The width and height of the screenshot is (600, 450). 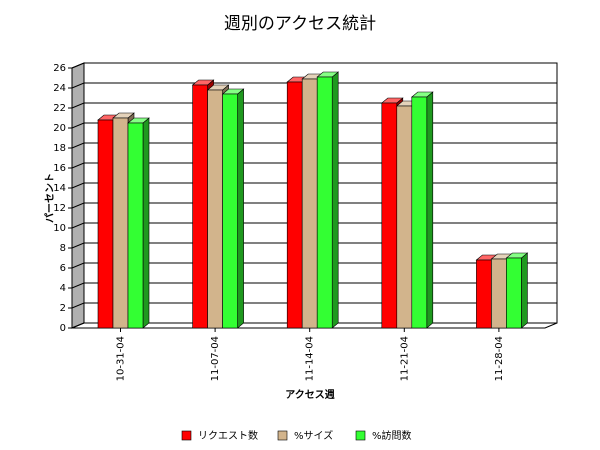 I want to click on y-tick-label: 10, so click(x=59, y=228).